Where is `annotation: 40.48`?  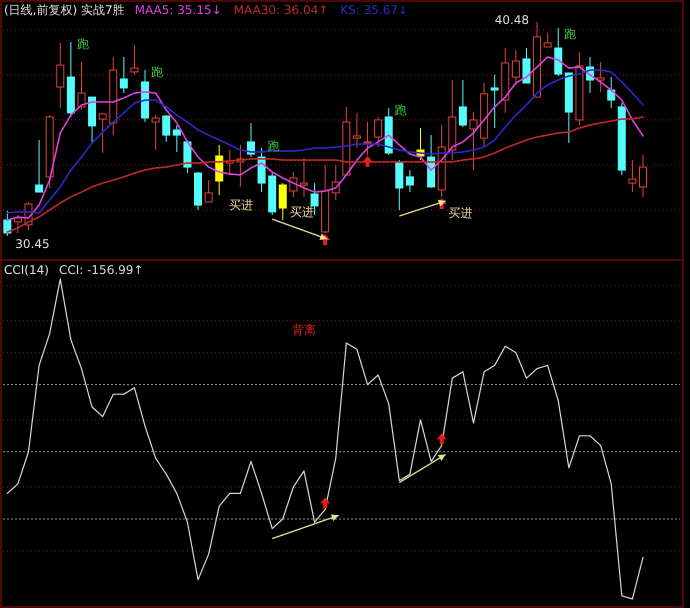
annotation: 40.48 is located at coordinates (512, 20).